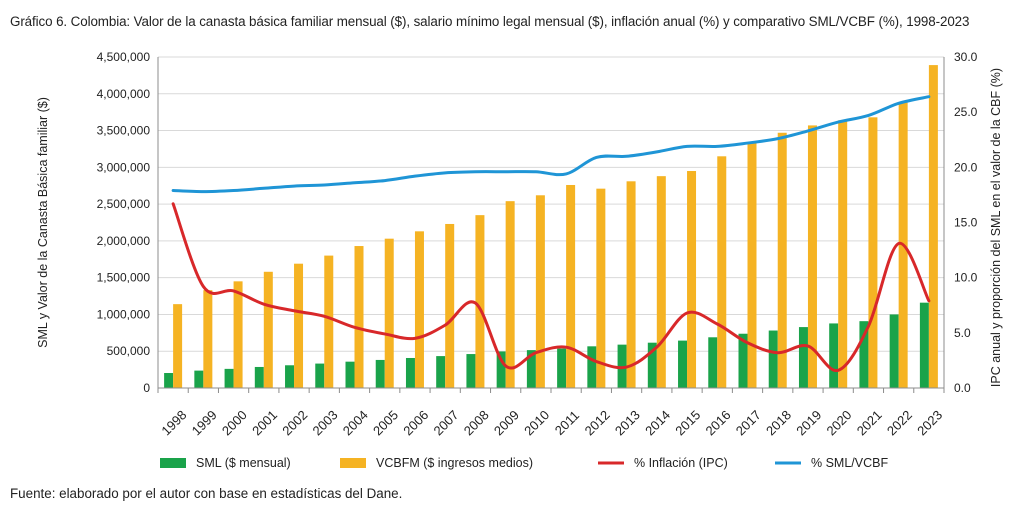  What do you see at coordinates (869, 422) in the screenshot?
I see `x-tick-label: 2021` at bounding box center [869, 422].